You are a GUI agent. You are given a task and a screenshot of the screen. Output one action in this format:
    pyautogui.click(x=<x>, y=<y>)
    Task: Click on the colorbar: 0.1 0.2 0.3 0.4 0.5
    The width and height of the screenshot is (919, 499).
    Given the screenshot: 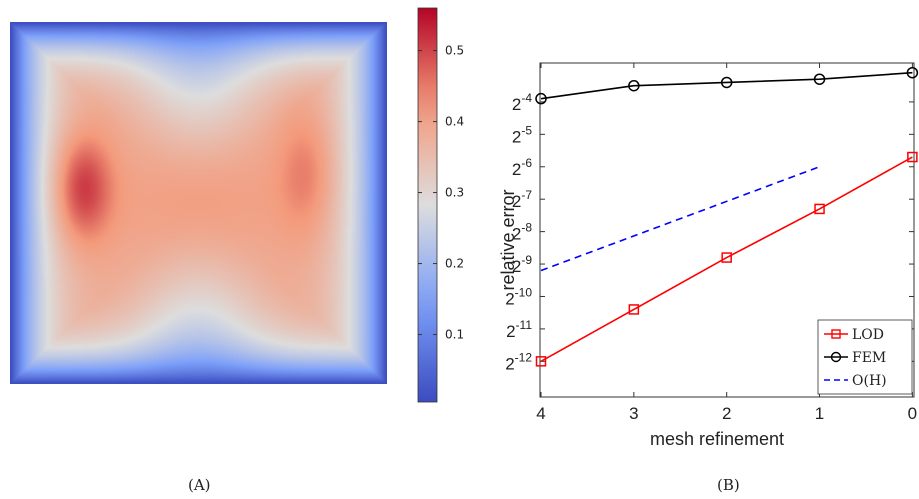 What is the action you would take?
    pyautogui.click(x=440, y=205)
    